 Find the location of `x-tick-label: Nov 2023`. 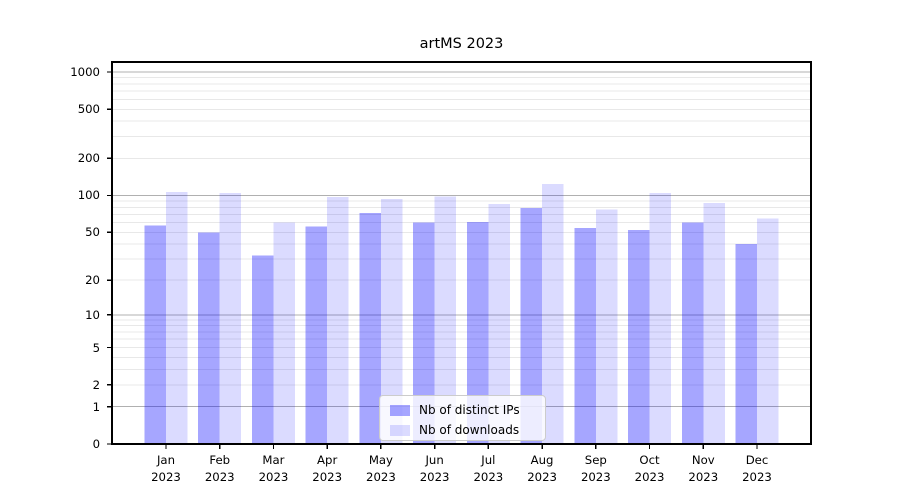

x-tick-label: Nov 2023 is located at coordinates (703, 468).